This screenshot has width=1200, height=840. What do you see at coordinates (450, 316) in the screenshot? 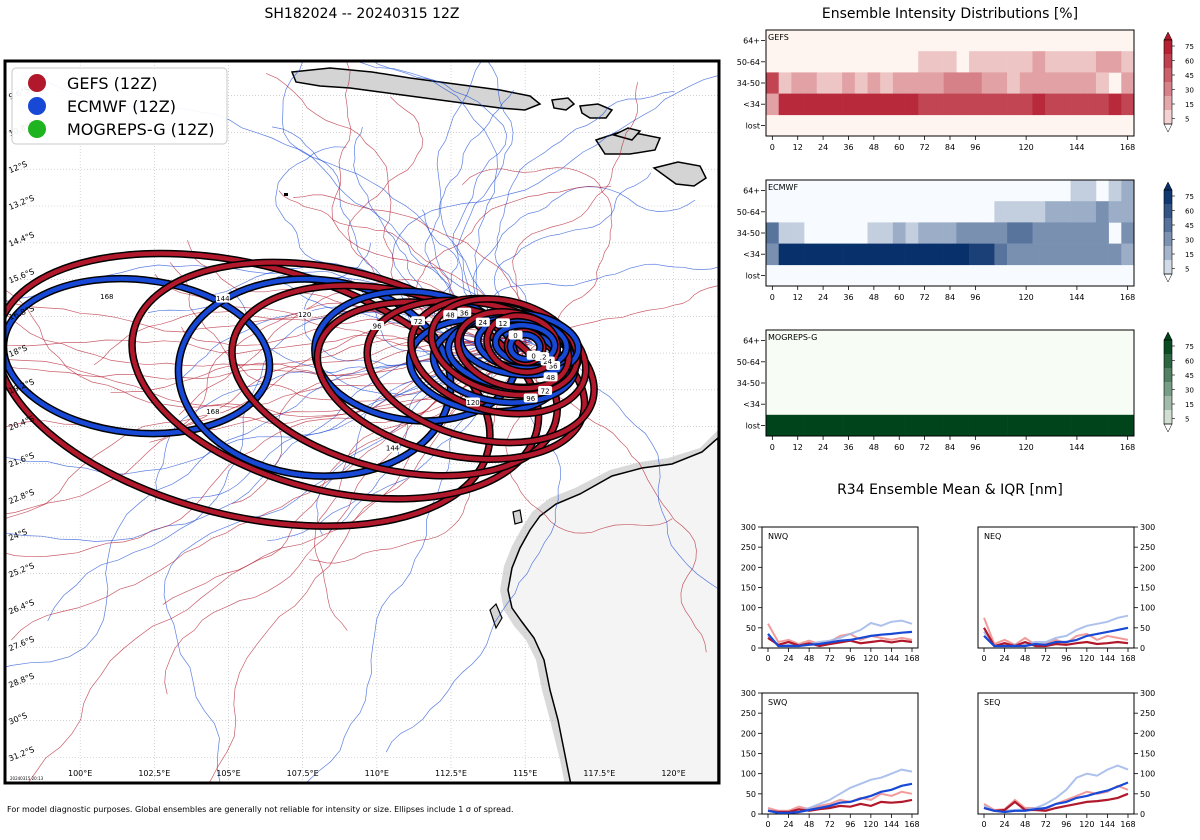
I see `ellipse-label-text: 48` at bounding box center [450, 316].